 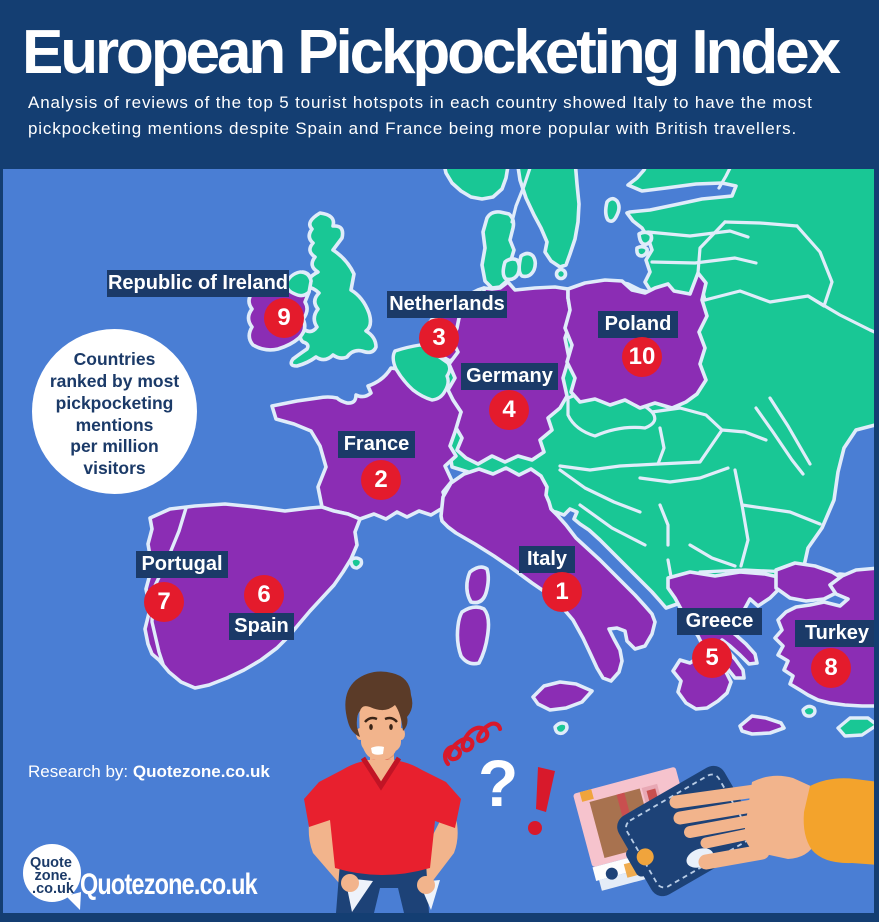 I want to click on svg-text: Quote, so click(x=51, y=863).